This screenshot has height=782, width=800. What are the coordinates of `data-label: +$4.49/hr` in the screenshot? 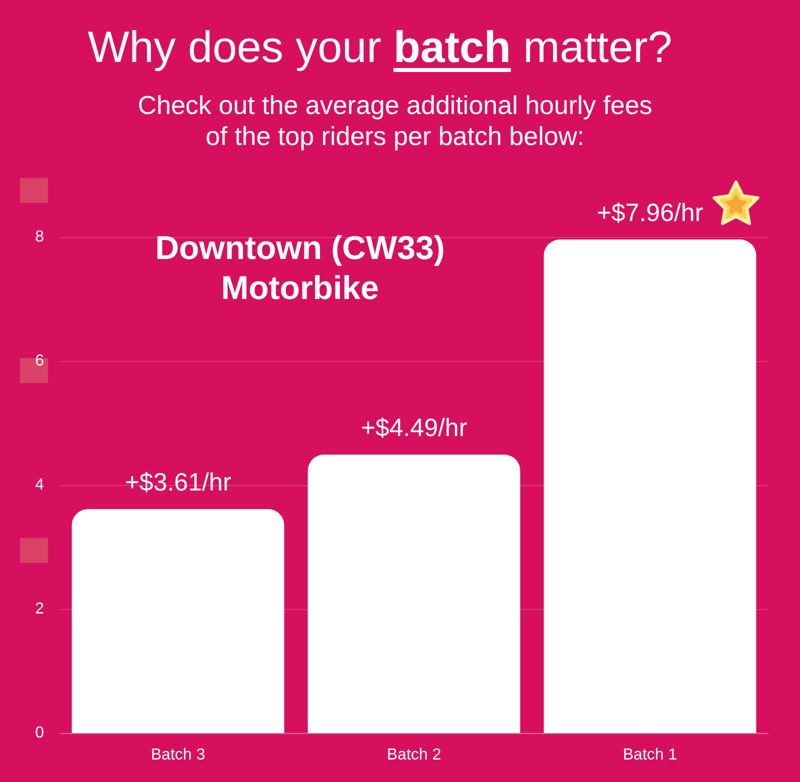 It's located at (414, 428).